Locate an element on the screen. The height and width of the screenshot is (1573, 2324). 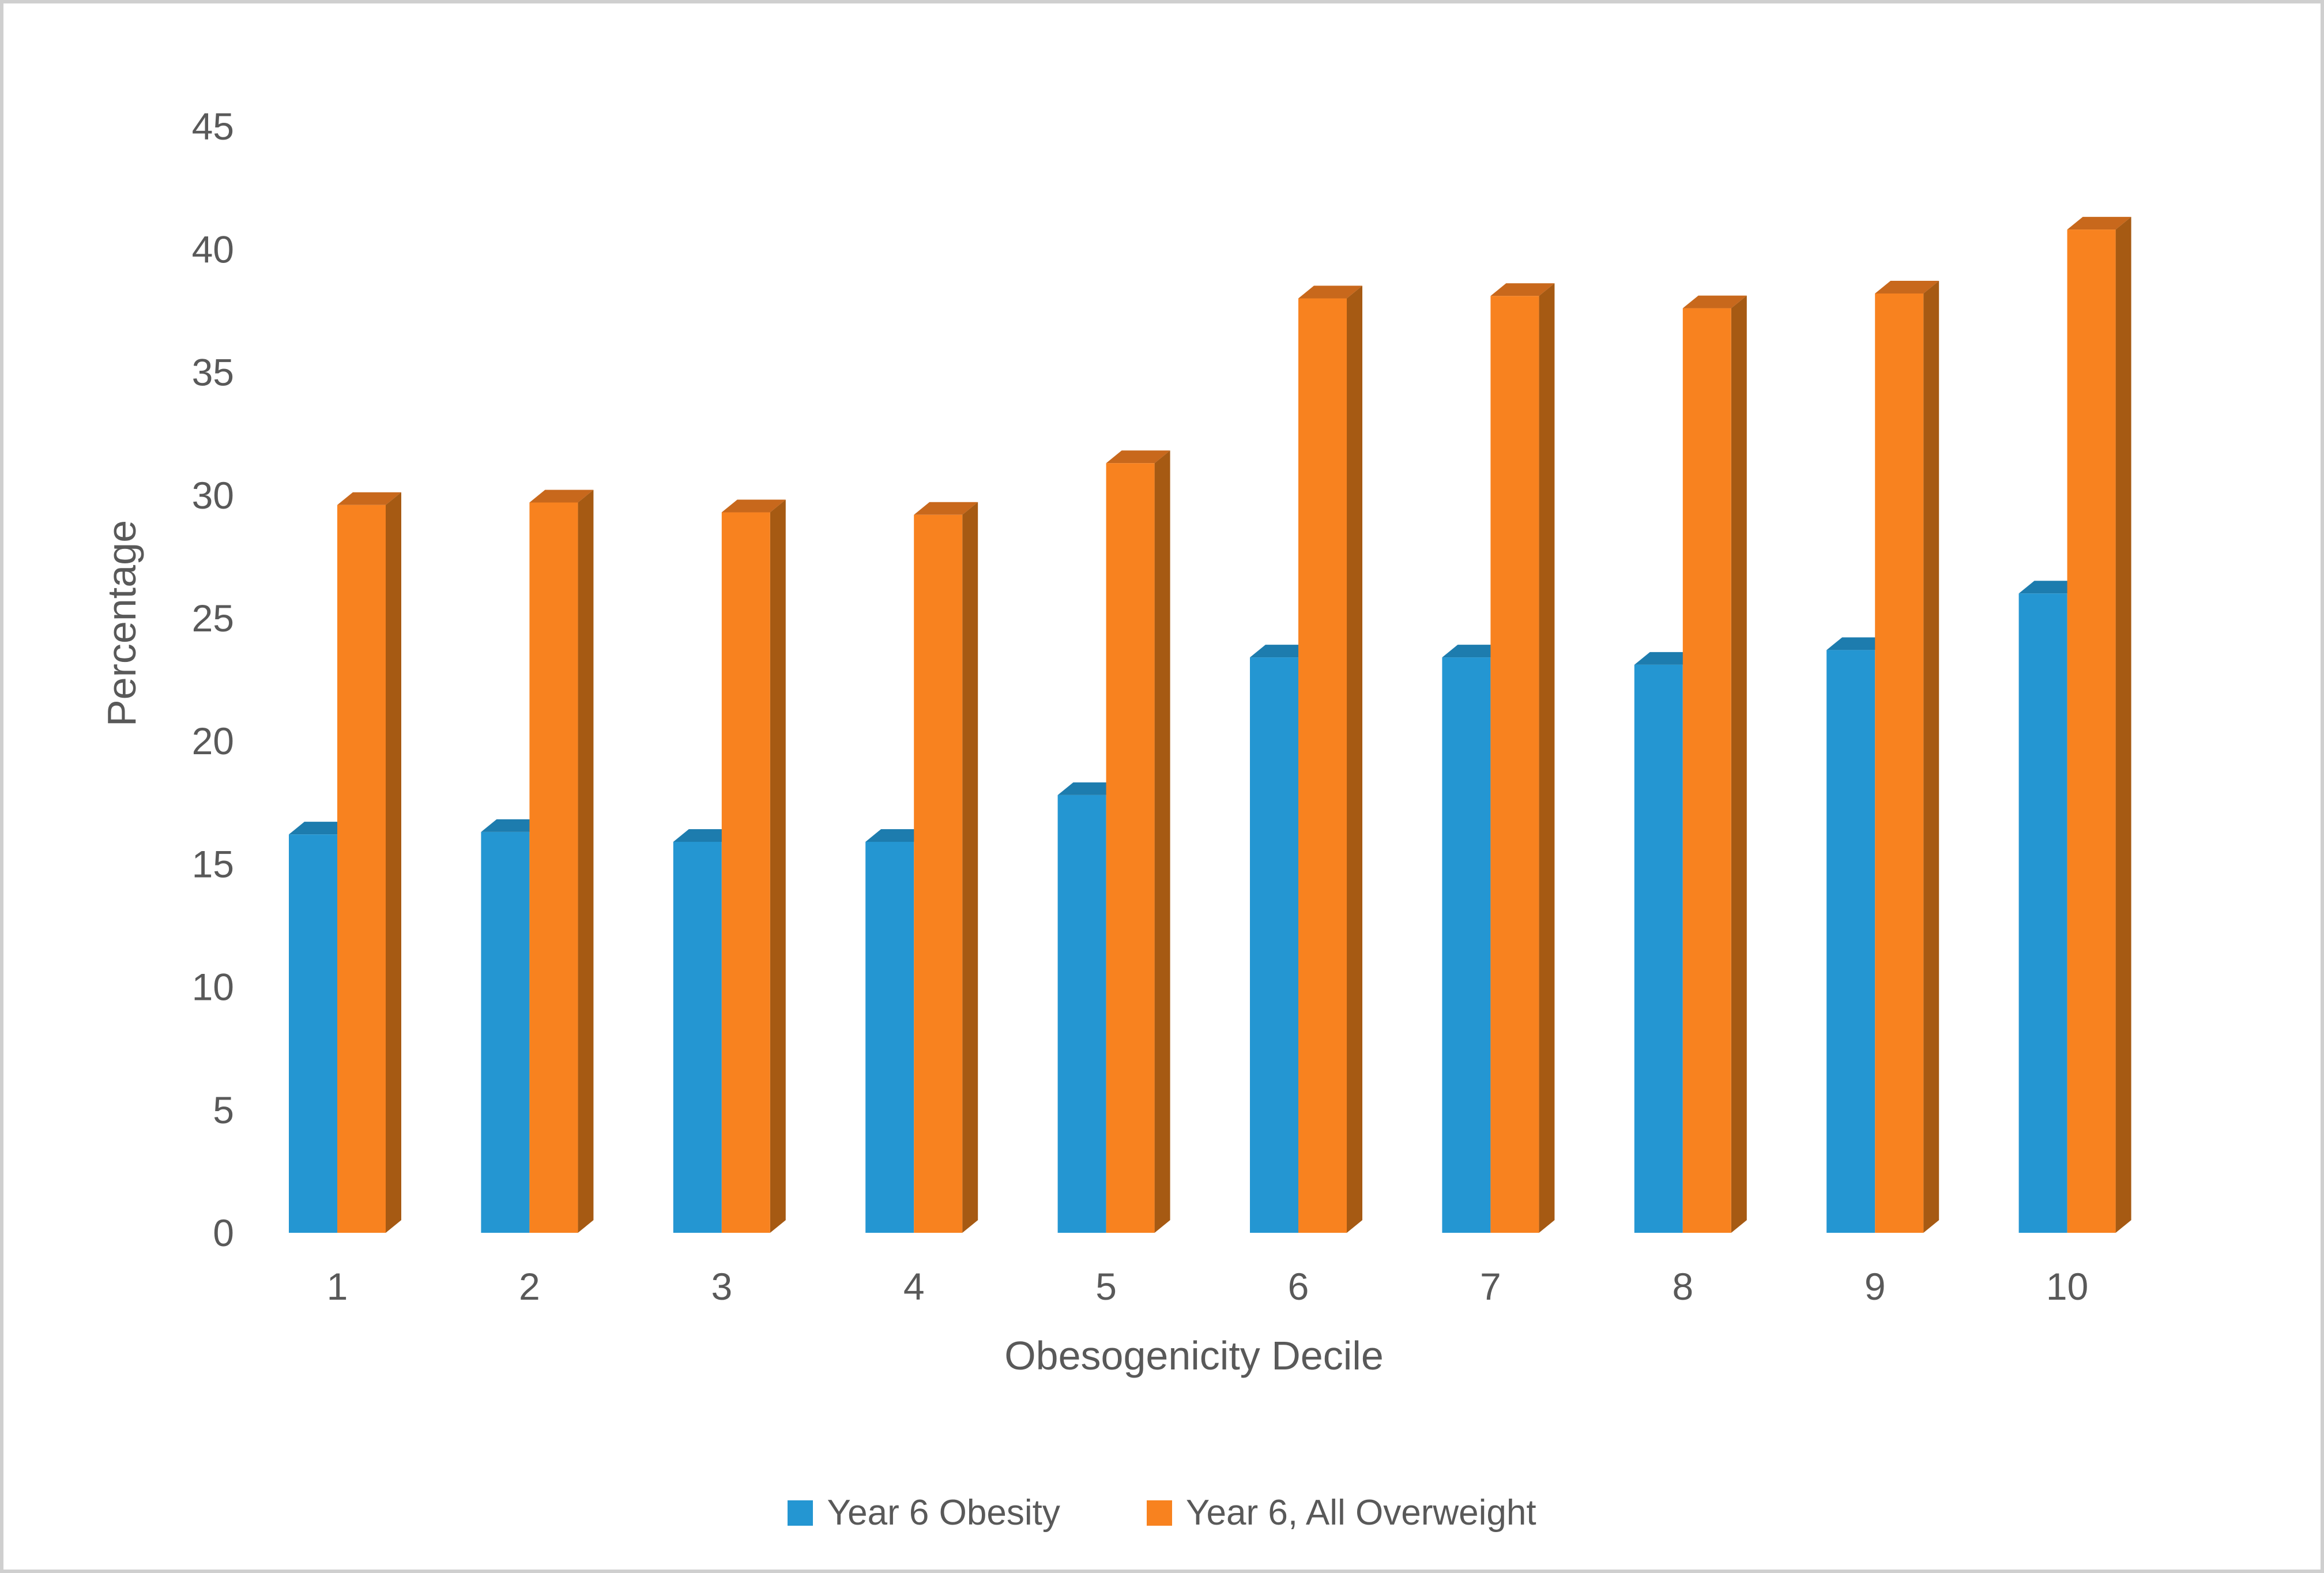
bar-year-6-obesity-decile-1-top-face is located at coordinates (321, 828).